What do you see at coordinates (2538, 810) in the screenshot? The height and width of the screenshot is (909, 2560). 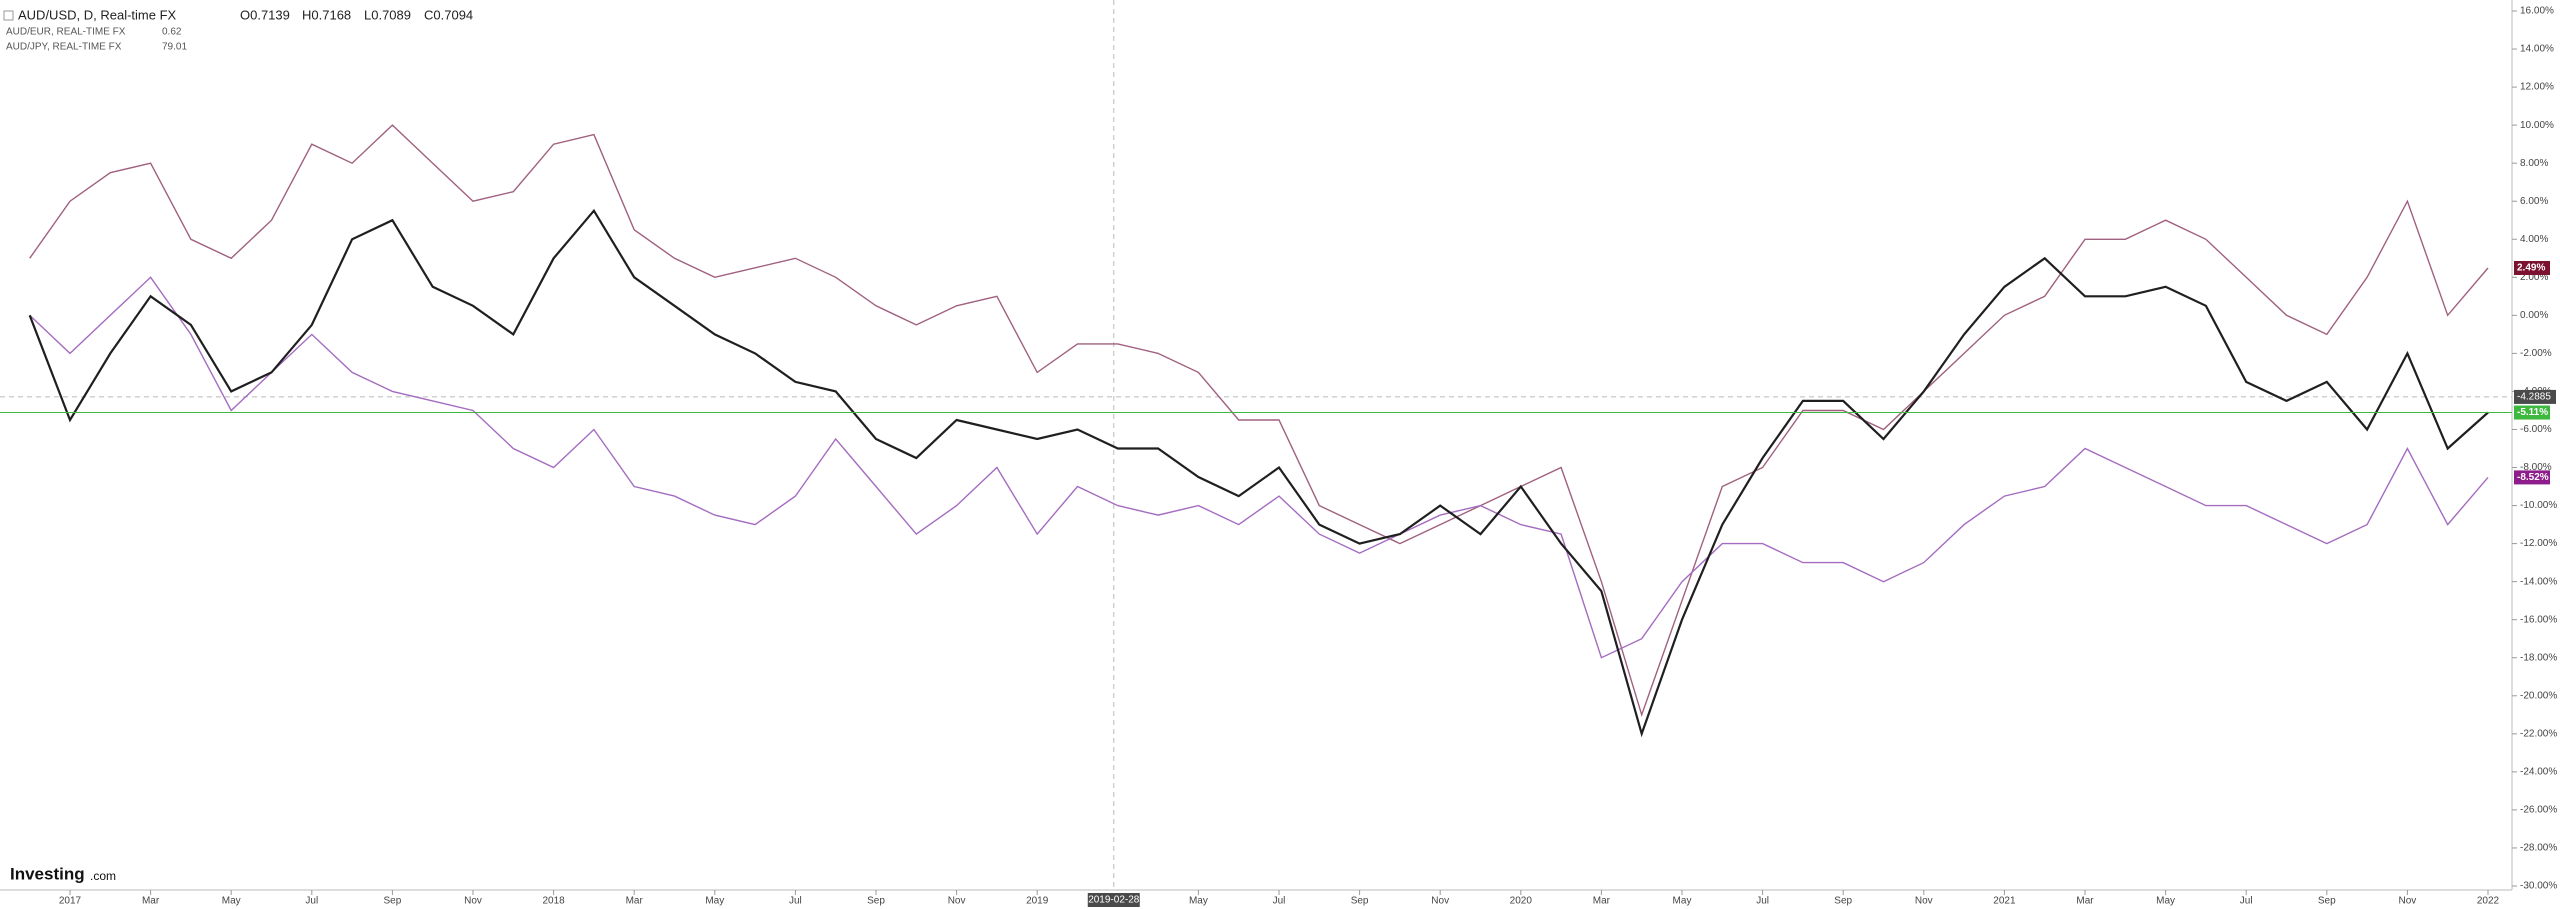 I see `y-tick-label: -26.00%` at bounding box center [2538, 810].